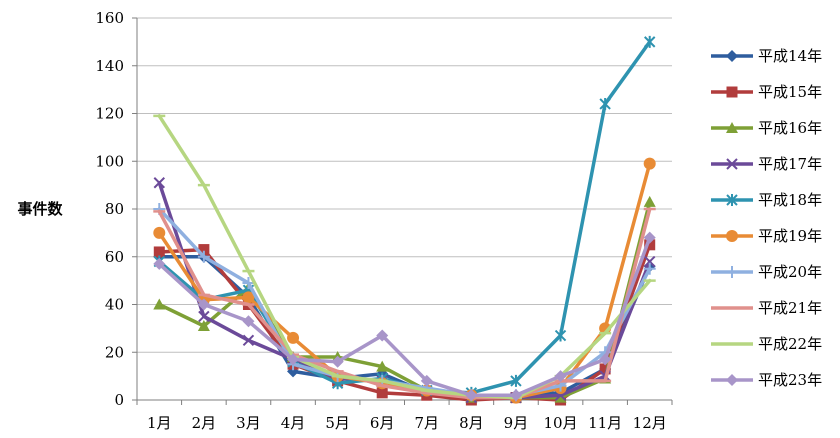 This screenshot has height=438, width=840. What do you see at coordinates (790, 236) in the screenshot?
I see `legend-label: 平成19年` at bounding box center [790, 236].